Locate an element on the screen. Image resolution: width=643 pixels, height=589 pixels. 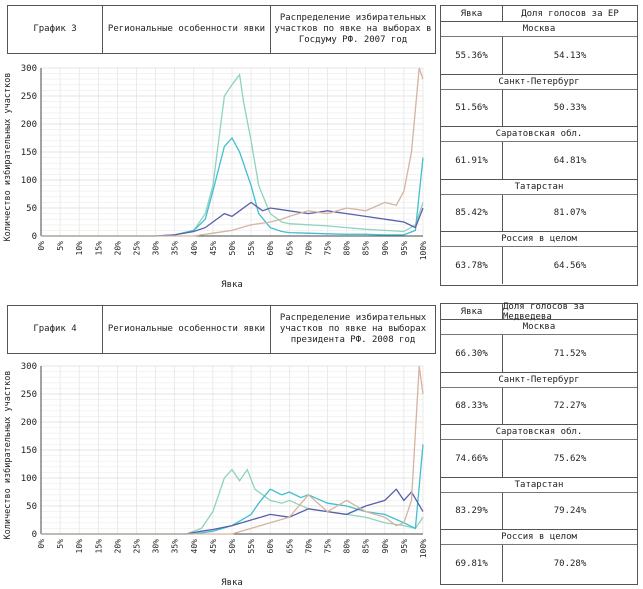
chart3-table-header: Явка Доля голосов за ЕР is located at coordinates (539, 14).